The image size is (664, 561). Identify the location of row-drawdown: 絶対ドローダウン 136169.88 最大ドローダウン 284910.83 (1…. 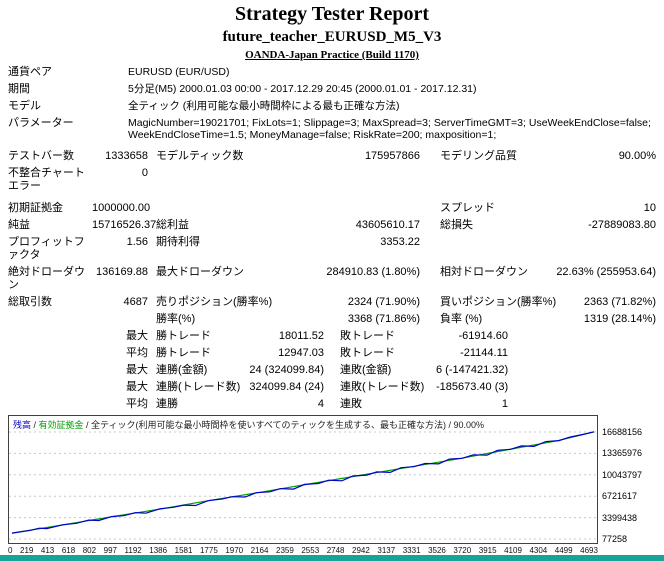
(332, 279).